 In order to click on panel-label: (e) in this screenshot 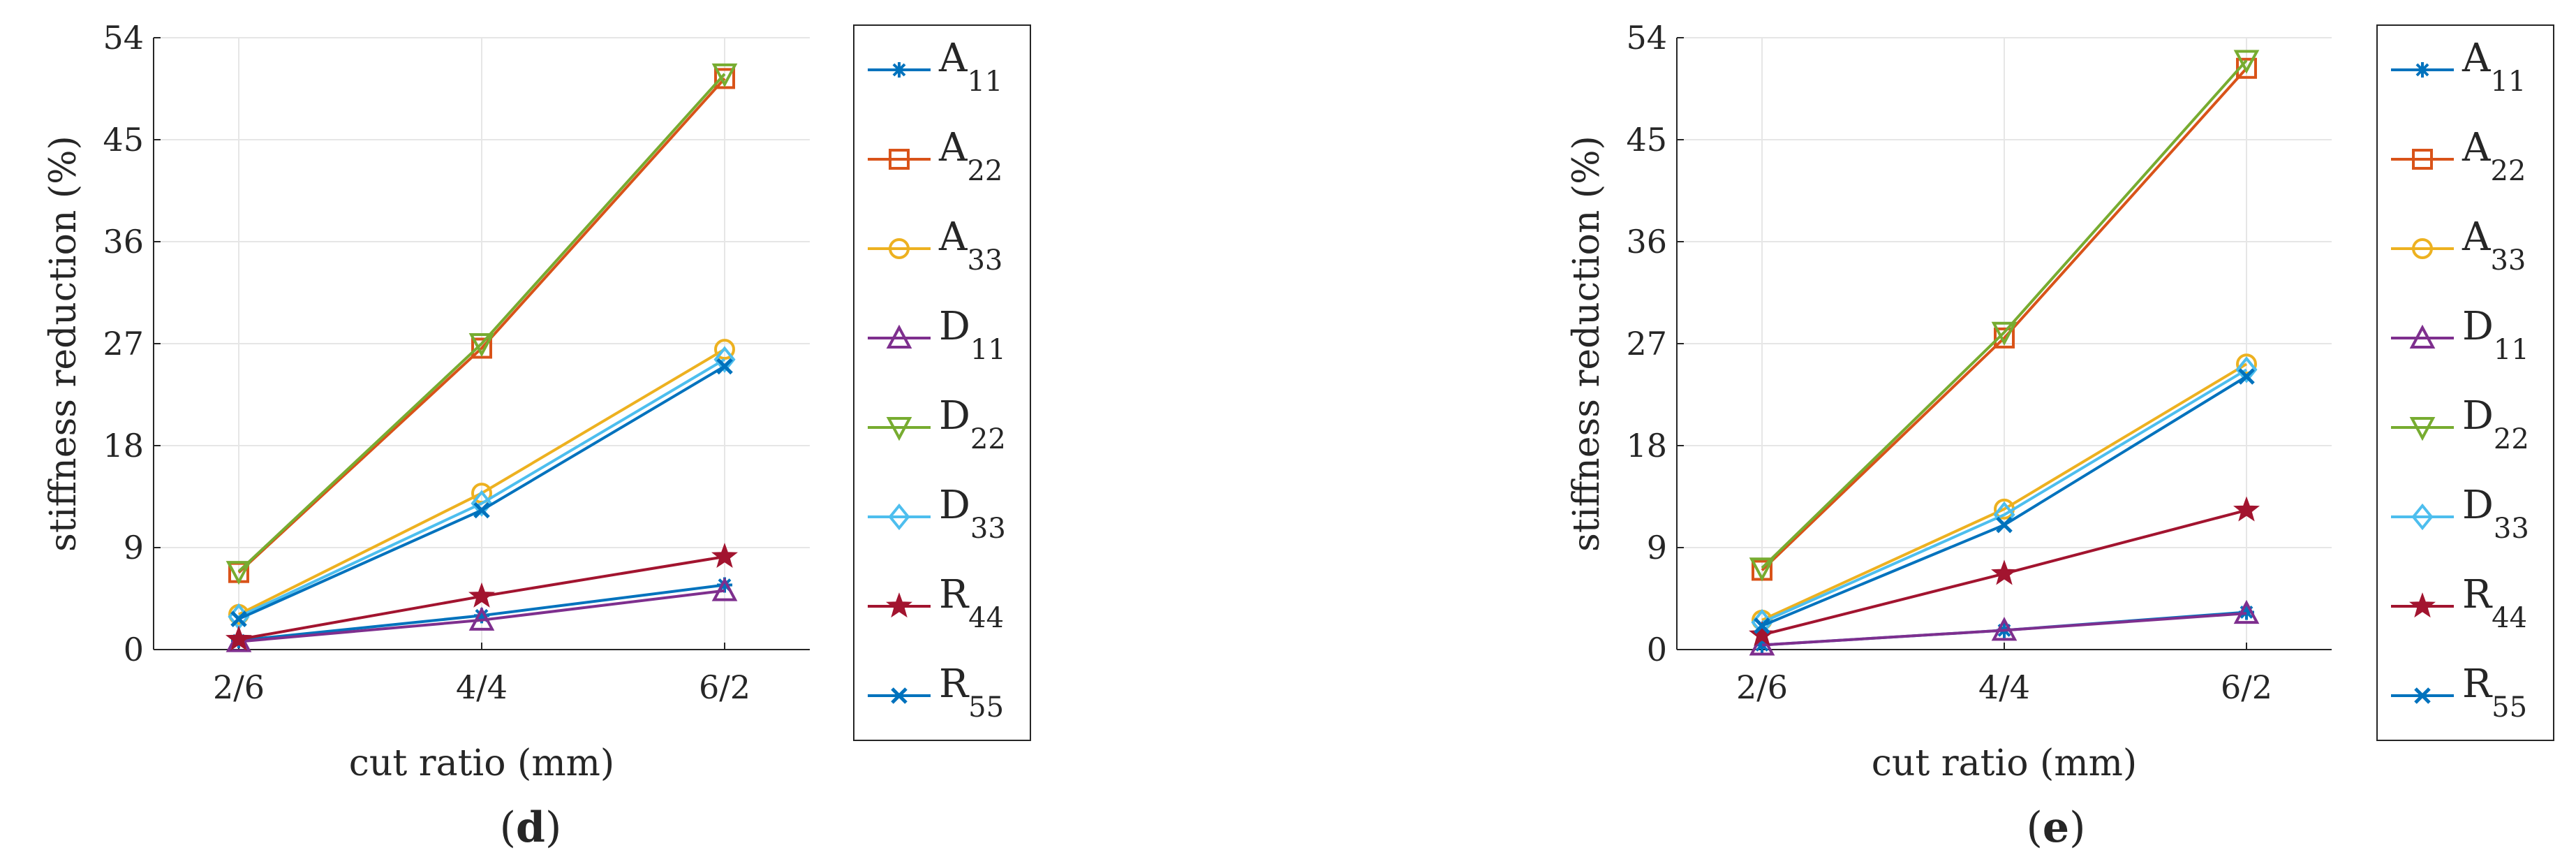, I will do `click(2055, 828)`.